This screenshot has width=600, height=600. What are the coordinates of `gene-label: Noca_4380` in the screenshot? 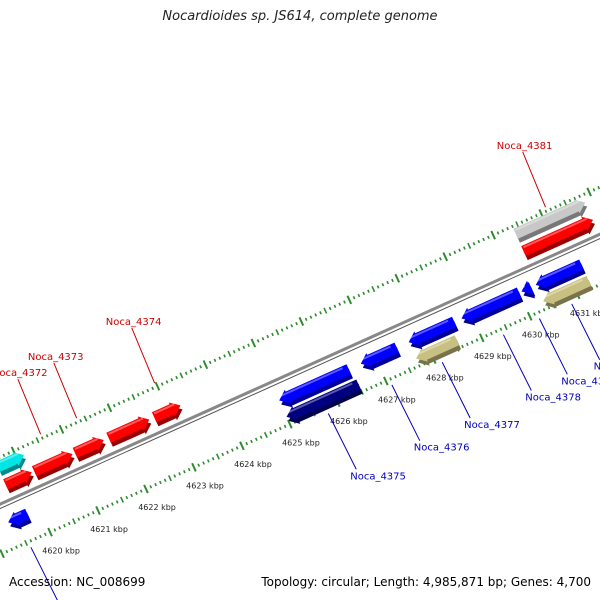 It's located at (597, 367).